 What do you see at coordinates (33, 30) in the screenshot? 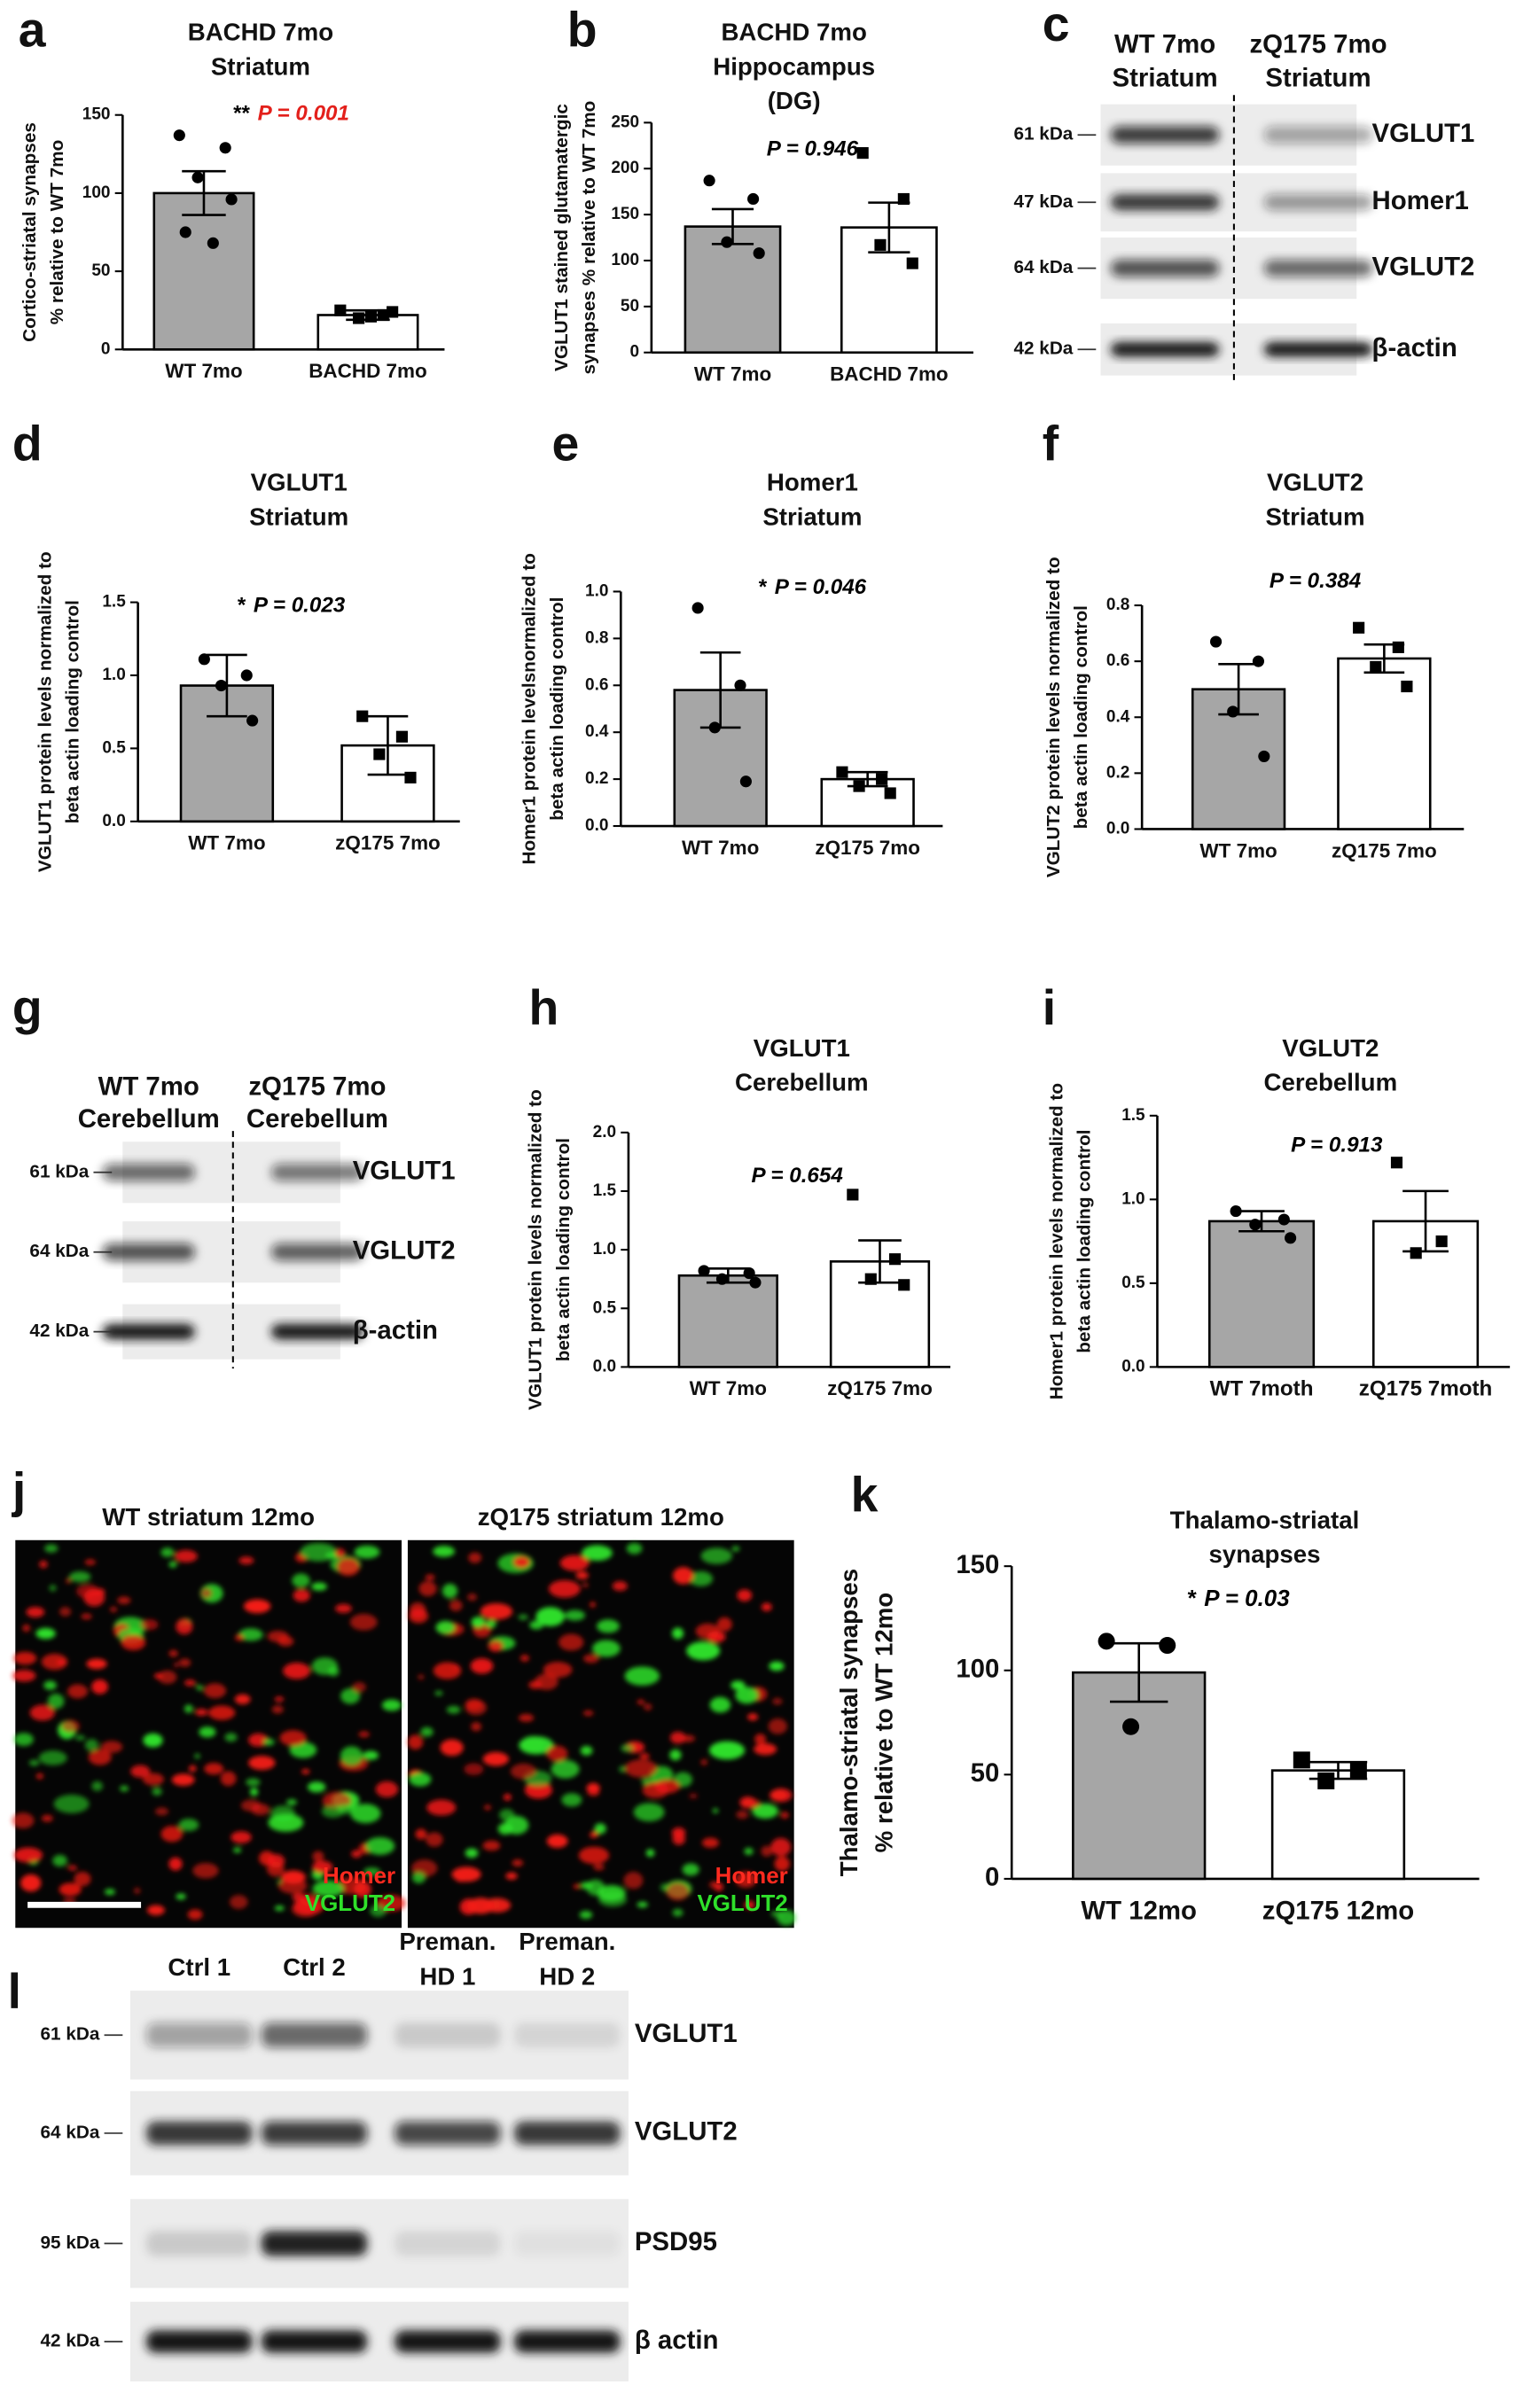
I see `panel-letter: a` at bounding box center [33, 30].